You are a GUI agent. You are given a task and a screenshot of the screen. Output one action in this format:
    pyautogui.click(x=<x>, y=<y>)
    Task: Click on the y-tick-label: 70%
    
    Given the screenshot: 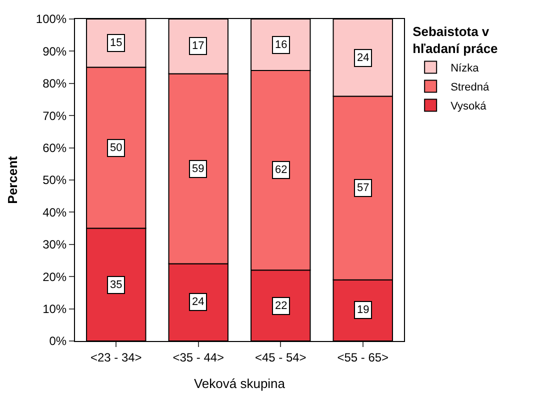 What is the action you would take?
    pyautogui.click(x=54, y=115)
    